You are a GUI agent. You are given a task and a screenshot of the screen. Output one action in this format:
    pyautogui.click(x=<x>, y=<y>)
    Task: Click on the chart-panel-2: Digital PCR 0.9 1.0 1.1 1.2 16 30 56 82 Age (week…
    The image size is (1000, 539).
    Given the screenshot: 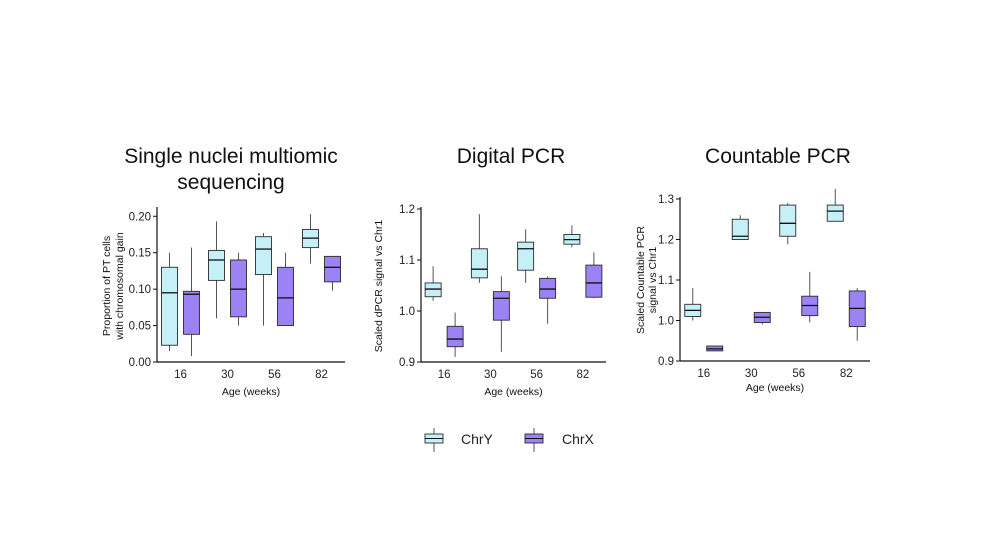 What is the action you would take?
    pyautogui.click(x=489, y=271)
    